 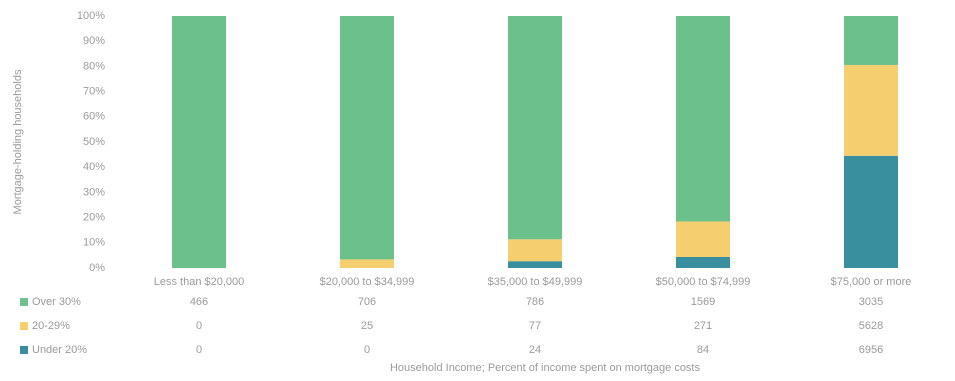 I want to click on table-value: 6956, so click(x=871, y=350).